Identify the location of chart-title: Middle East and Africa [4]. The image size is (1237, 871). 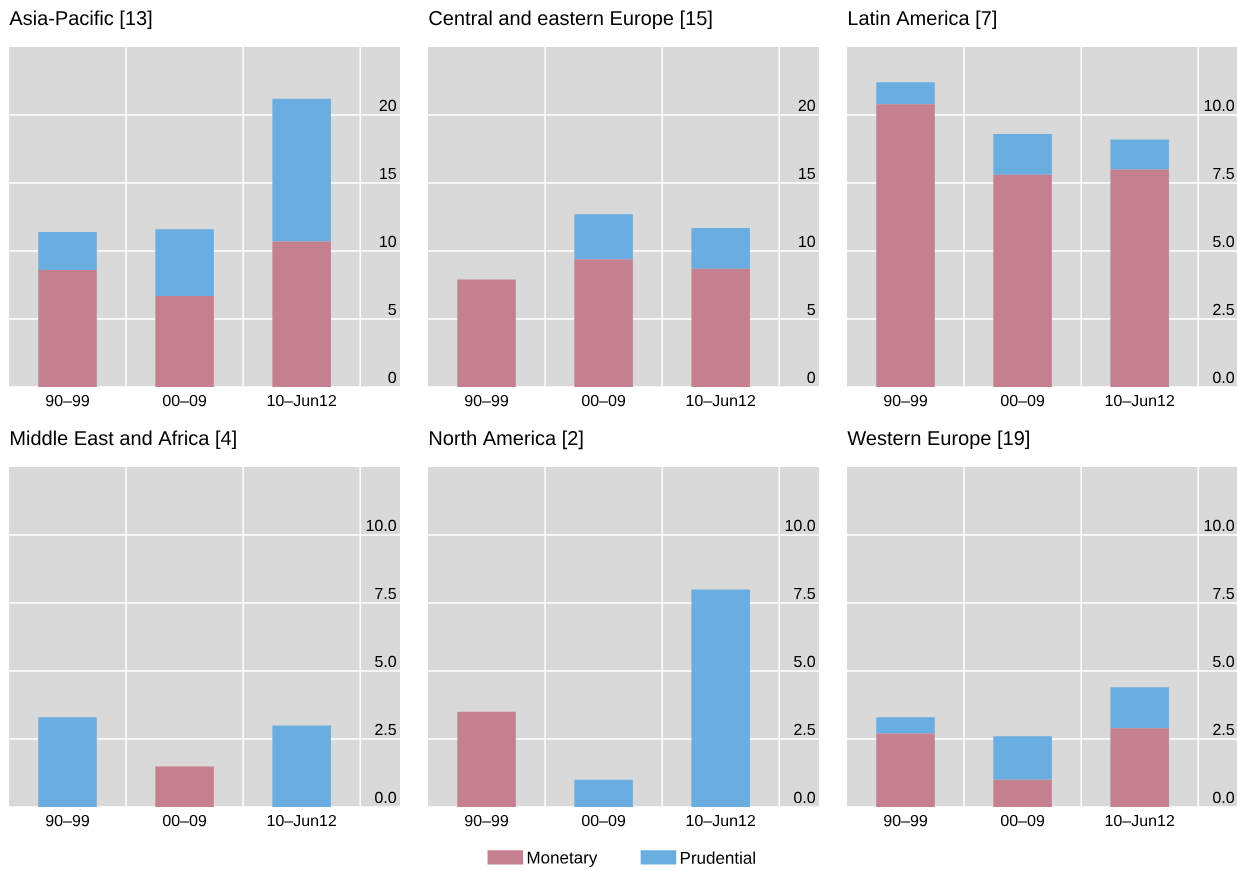
(123, 440).